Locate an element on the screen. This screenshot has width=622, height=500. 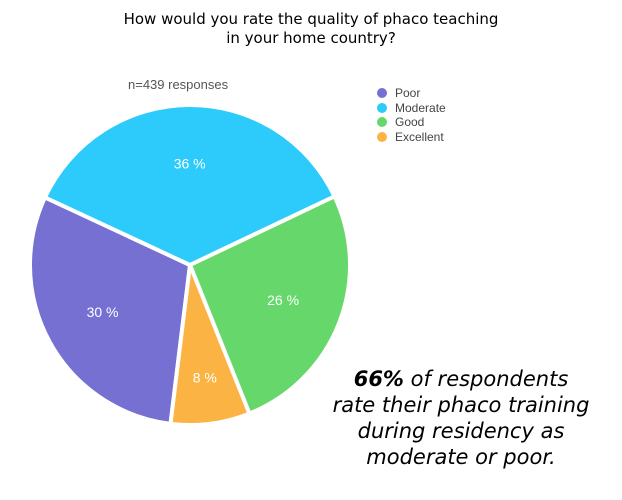
pie-slice-poor is located at coordinates (110, 310).